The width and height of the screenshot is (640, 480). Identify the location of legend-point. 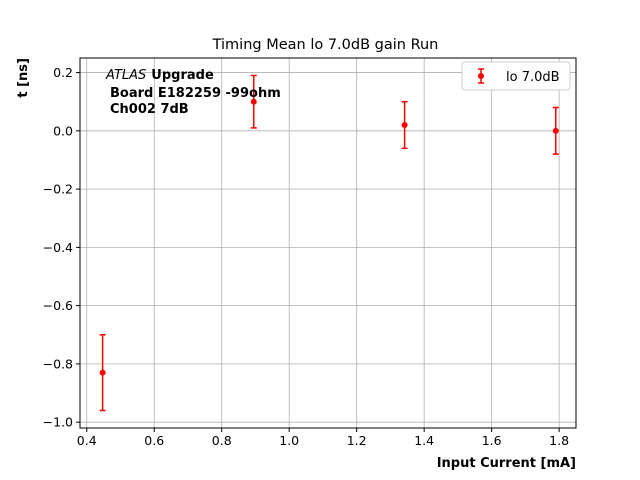
(481, 76).